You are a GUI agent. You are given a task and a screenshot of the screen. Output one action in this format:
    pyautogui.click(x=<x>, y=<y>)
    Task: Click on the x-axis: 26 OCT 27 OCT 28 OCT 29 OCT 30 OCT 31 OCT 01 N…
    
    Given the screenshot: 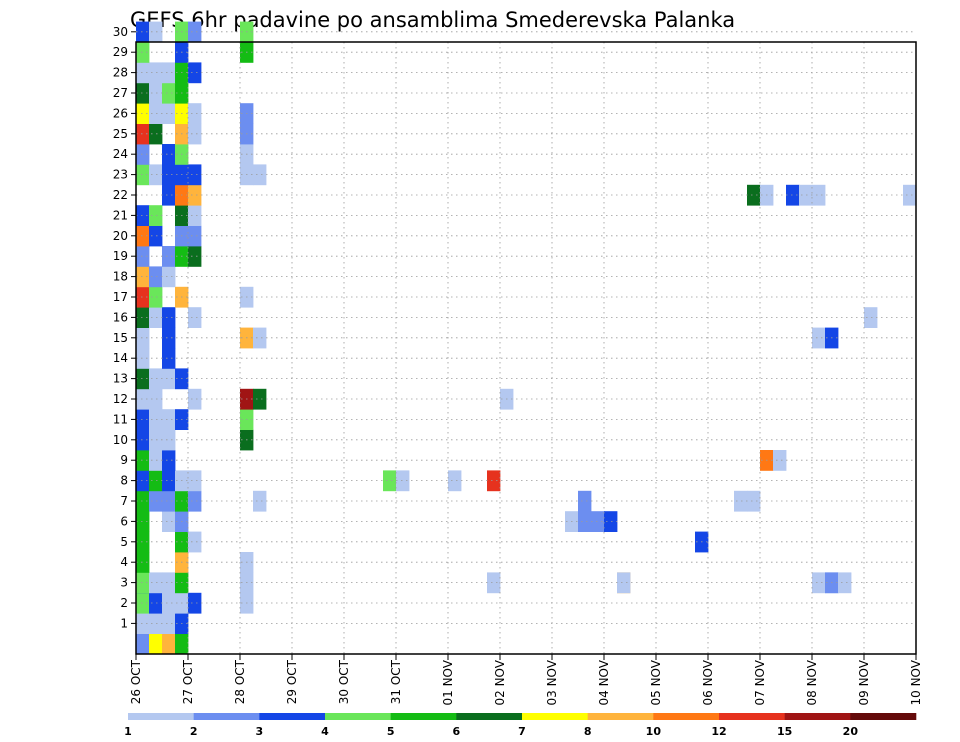 What is the action you would take?
    pyautogui.click(x=526, y=680)
    